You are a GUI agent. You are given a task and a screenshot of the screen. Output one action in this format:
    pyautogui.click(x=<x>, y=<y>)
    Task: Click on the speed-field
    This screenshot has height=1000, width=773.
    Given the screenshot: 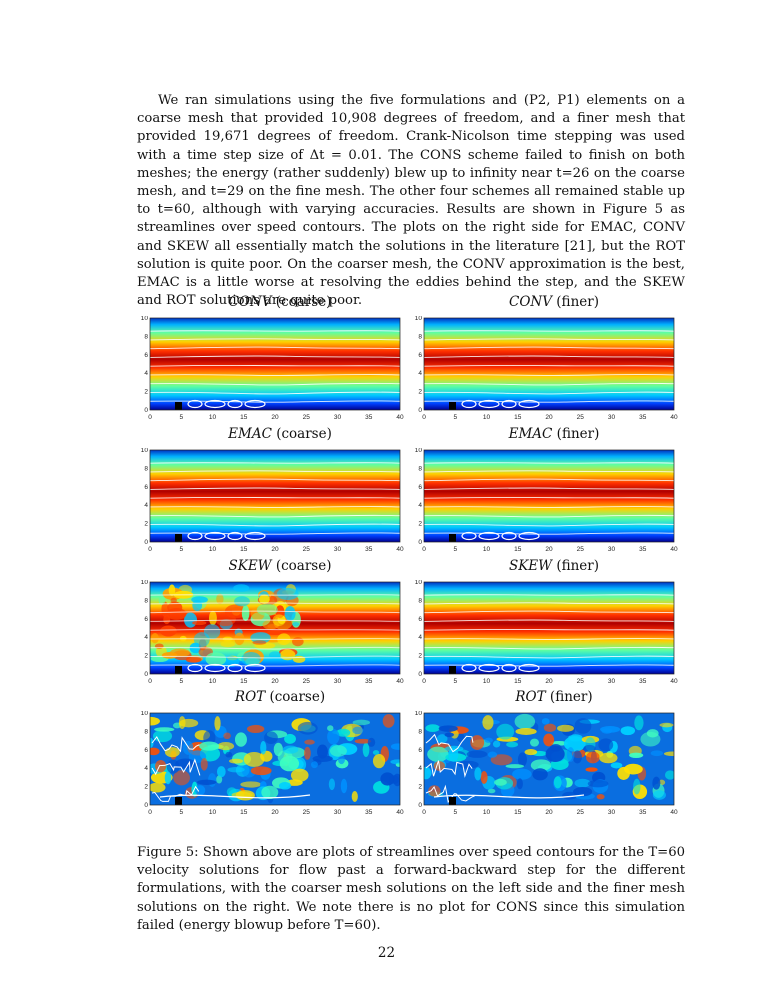 What is the action you would take?
    pyautogui.click(x=549, y=364)
    